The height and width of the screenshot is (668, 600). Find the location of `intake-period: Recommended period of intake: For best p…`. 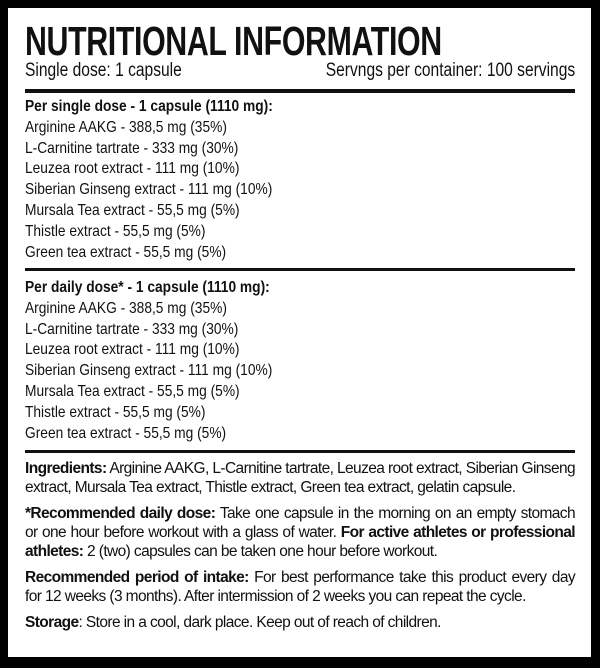

intake-period: Recommended period of intake: For best p… is located at coordinates (300, 587).